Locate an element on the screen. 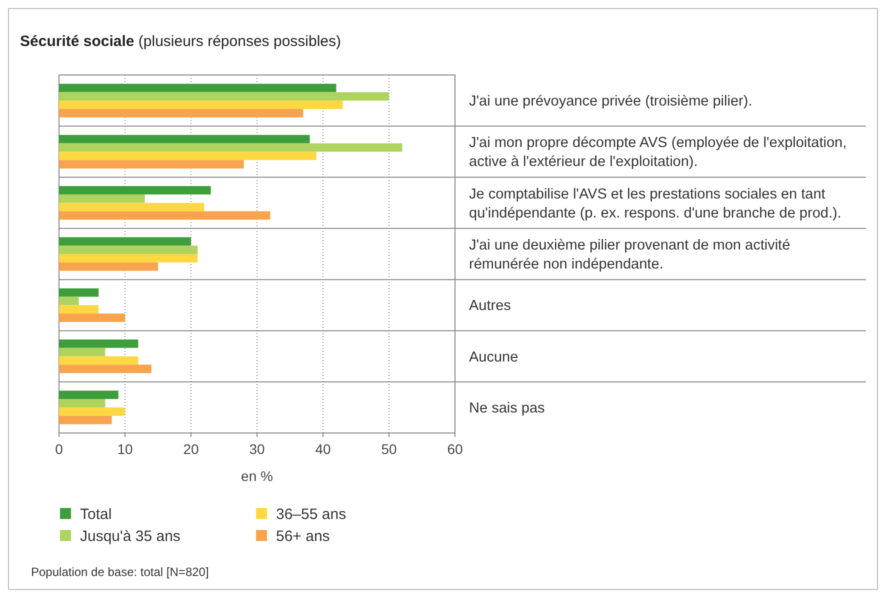 Image resolution: width=886 pixels, height=598 pixels. y-tick-label: Autres is located at coordinates (490, 306).